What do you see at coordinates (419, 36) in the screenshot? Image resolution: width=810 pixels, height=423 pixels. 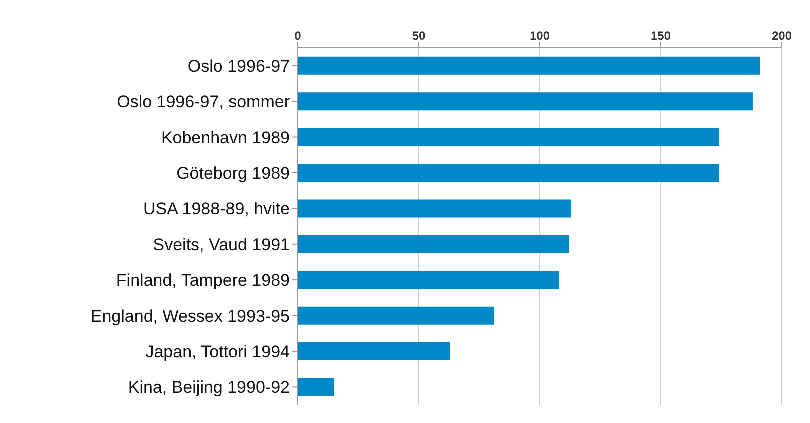 I see `x-tick-label: 50` at bounding box center [419, 36].